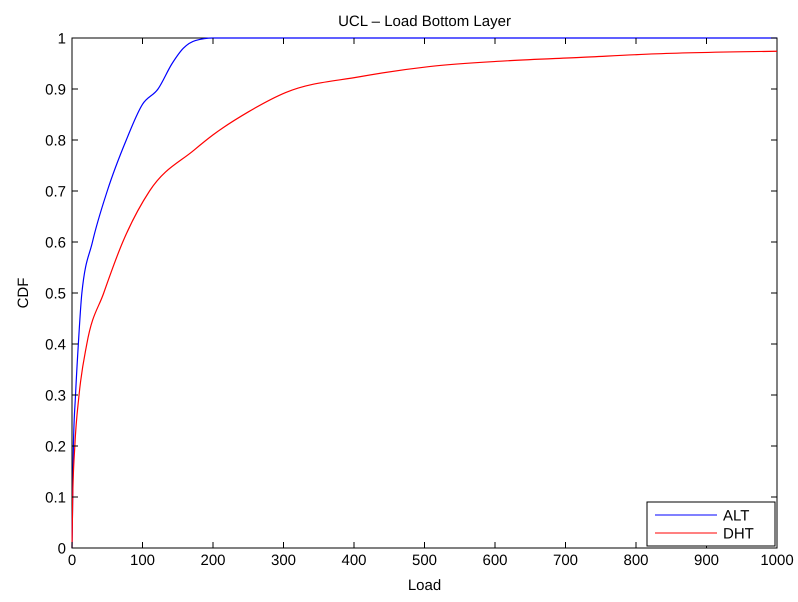 The image size is (798, 602). Describe the element at coordinates (636, 560) in the screenshot. I see `x-tick-label: 800` at that location.